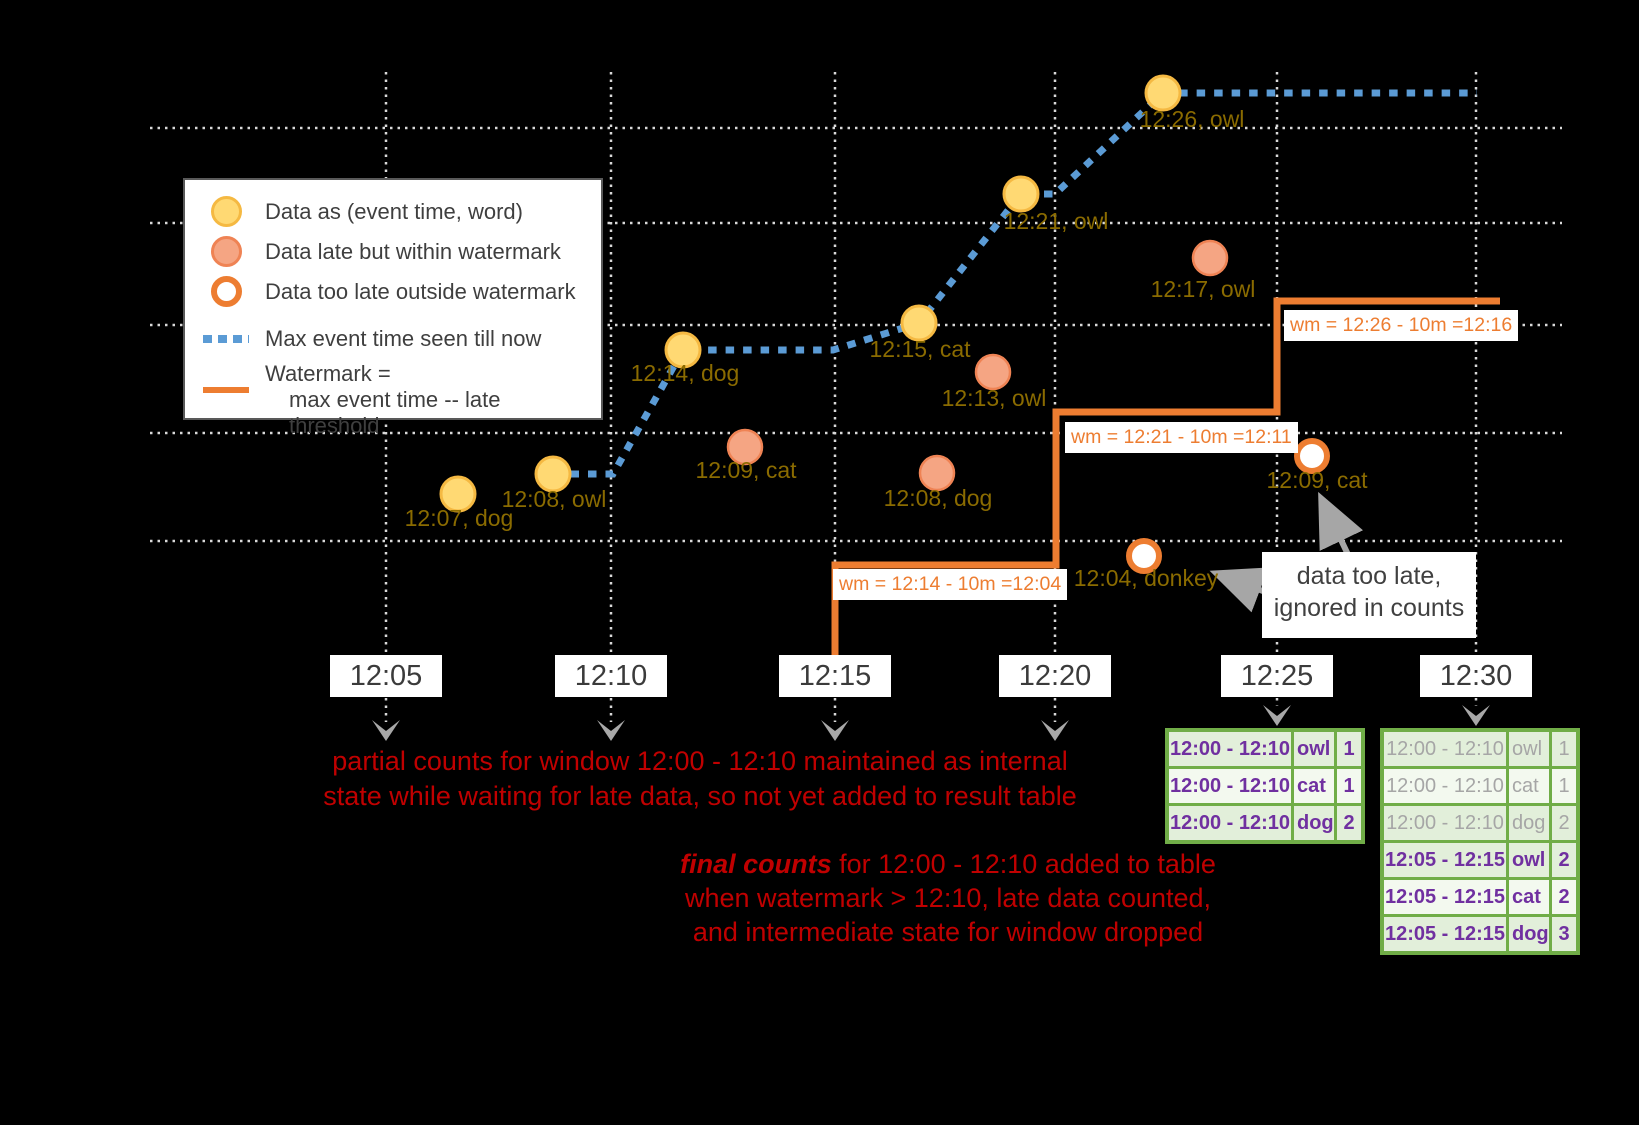 This screenshot has height=1125, width=1639. What do you see at coordinates (745, 447) in the screenshot?
I see `point-12-09-cat-late` at bounding box center [745, 447].